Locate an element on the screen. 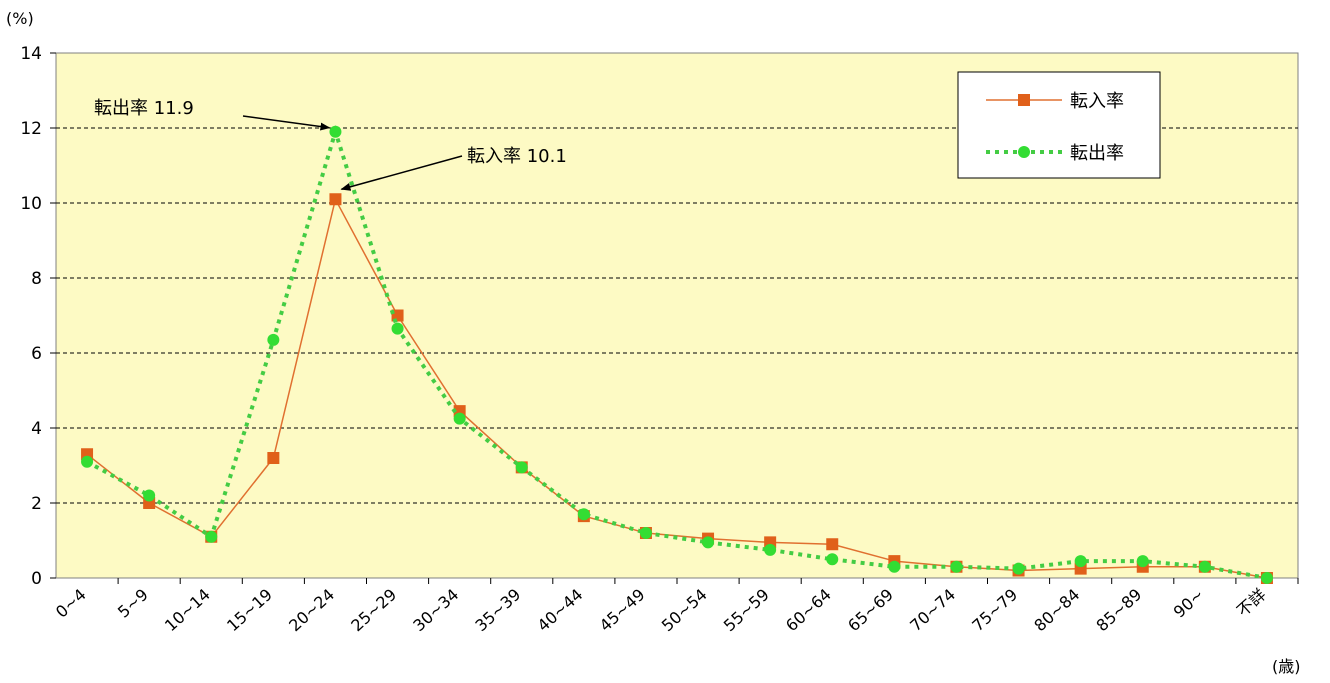  x-tick-label: 80~84 is located at coordinates (1056, 610).